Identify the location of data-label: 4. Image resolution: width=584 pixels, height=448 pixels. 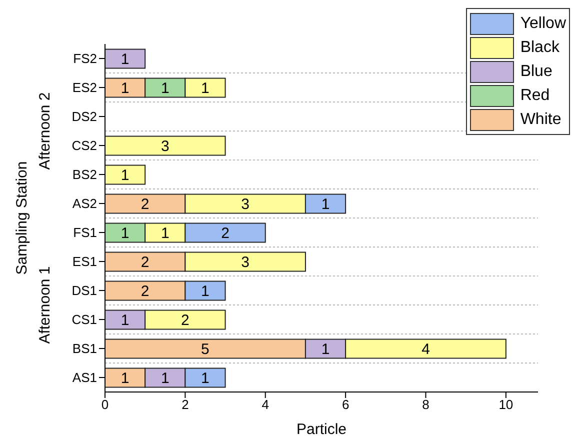
(426, 349).